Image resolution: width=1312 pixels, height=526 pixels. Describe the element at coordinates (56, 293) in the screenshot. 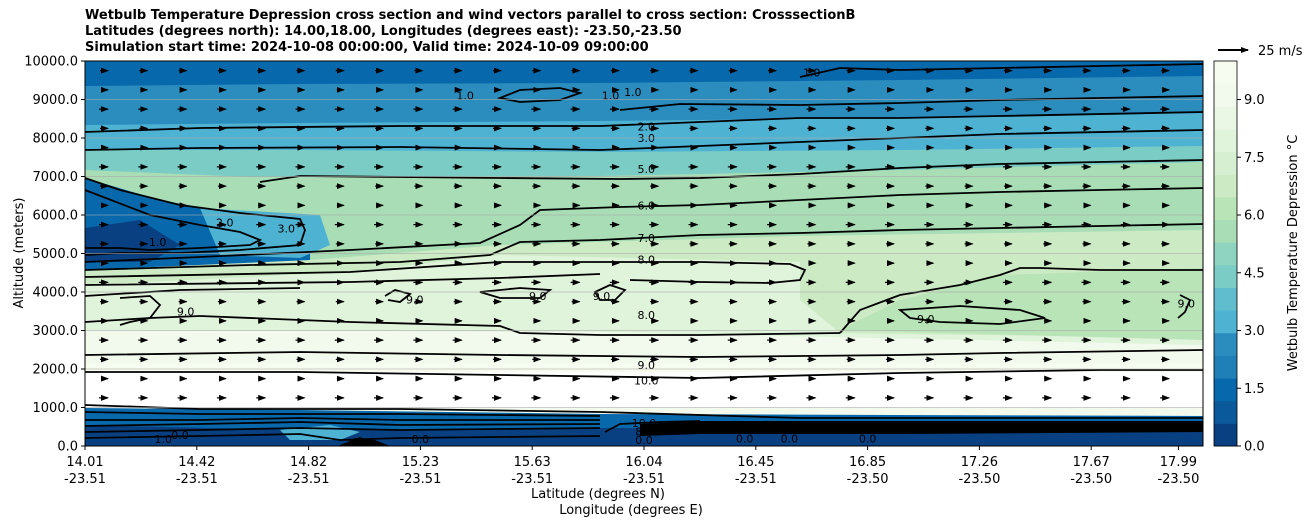

I see `y-tick-label: 4000.0` at that location.